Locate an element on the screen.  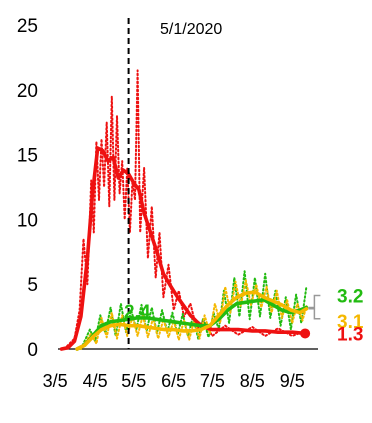
y-tick-label: 10 is located at coordinates (27, 220).